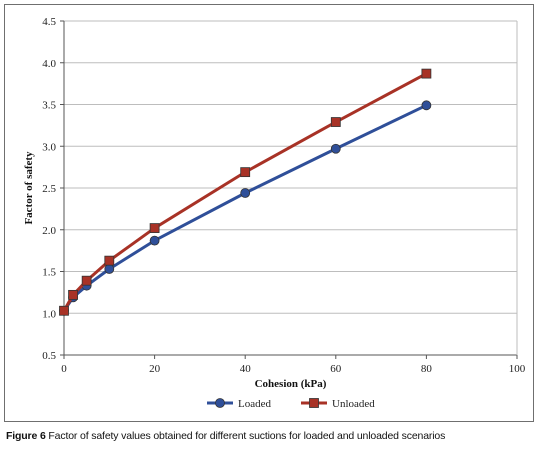  Describe the element at coordinates (29, 188) in the screenshot. I see `y-axis-label: Factor of safety` at that location.